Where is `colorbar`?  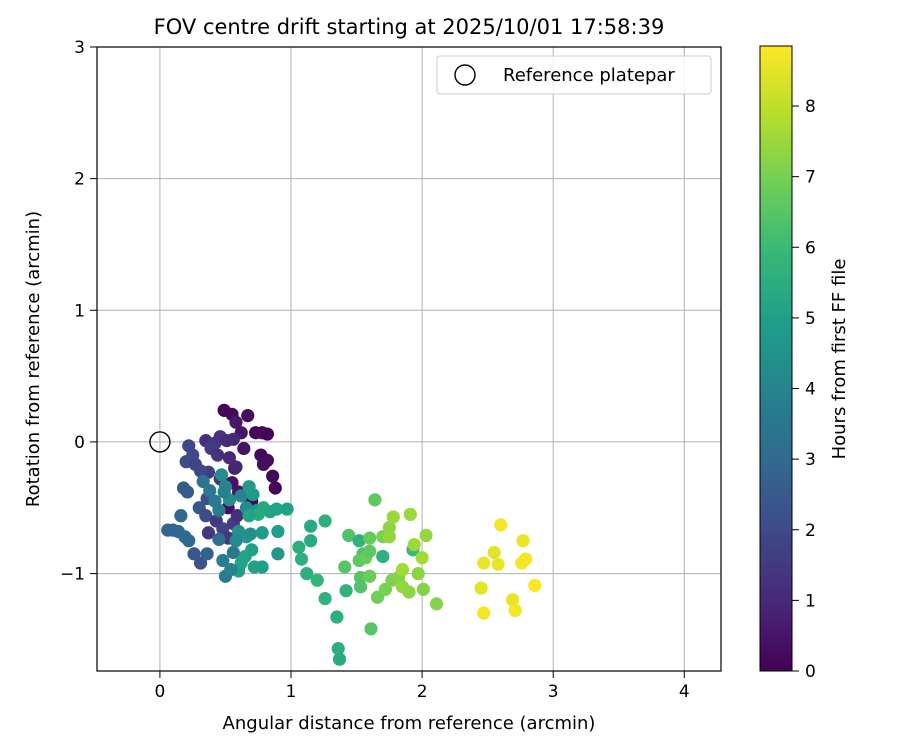
colorbar is located at coordinates (776, 358).